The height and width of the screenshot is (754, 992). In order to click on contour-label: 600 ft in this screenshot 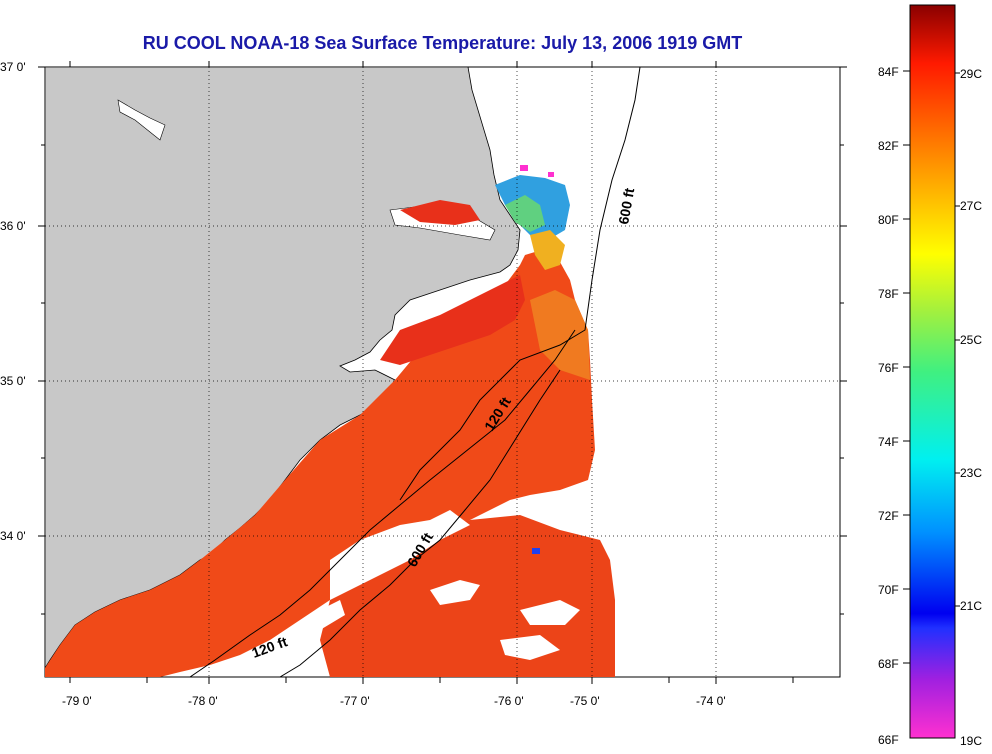, I will do `click(626, 205)`.